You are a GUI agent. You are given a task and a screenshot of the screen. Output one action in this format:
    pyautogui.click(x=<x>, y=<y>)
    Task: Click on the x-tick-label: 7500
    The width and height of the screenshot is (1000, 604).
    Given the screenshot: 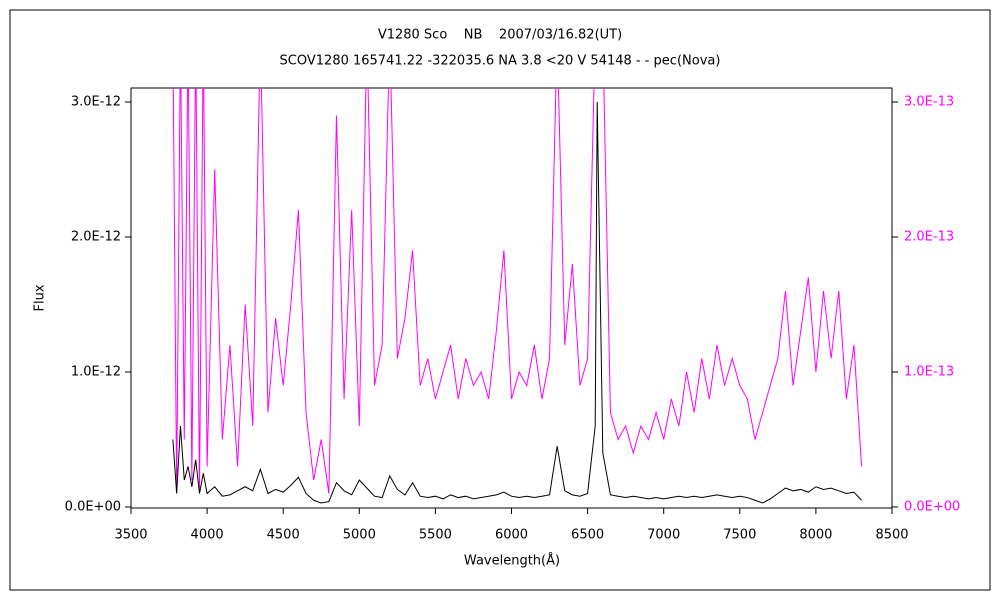 What is the action you would take?
    pyautogui.click(x=739, y=535)
    